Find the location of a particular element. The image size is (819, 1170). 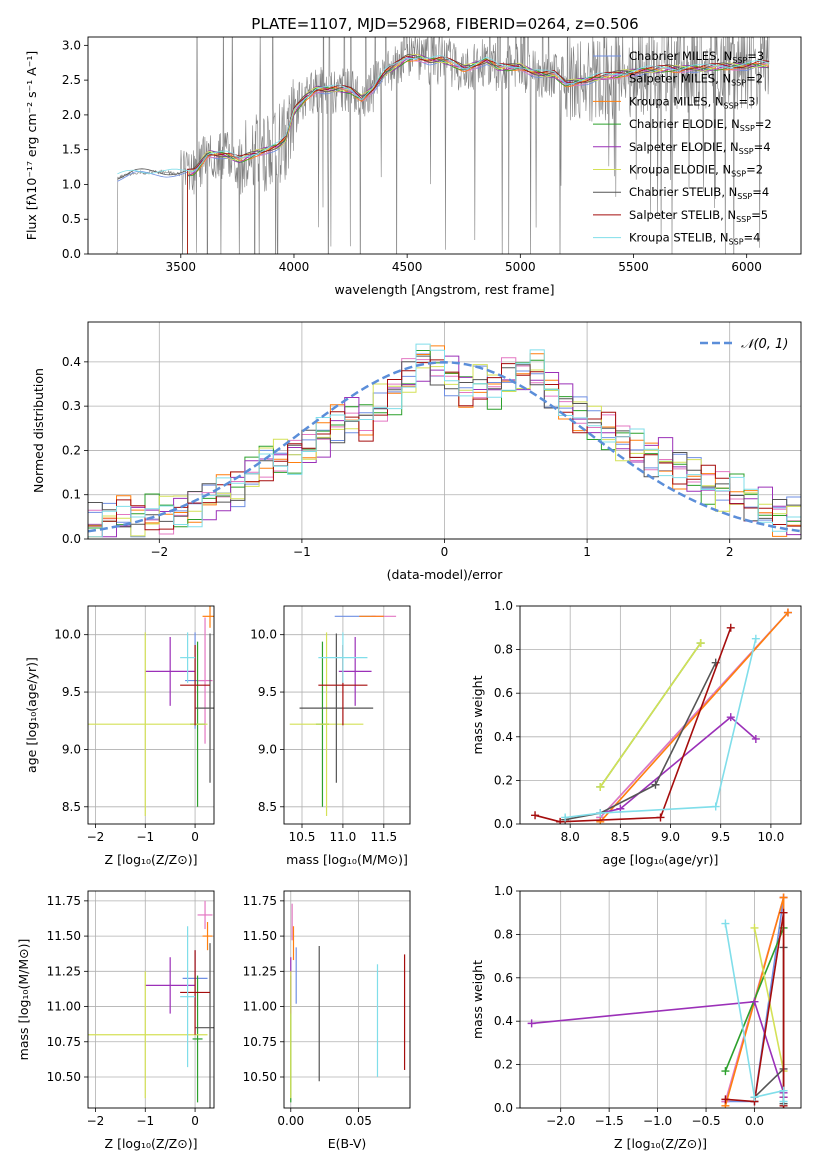

x-tick-label: 9.0 is located at coordinates (670, 837).